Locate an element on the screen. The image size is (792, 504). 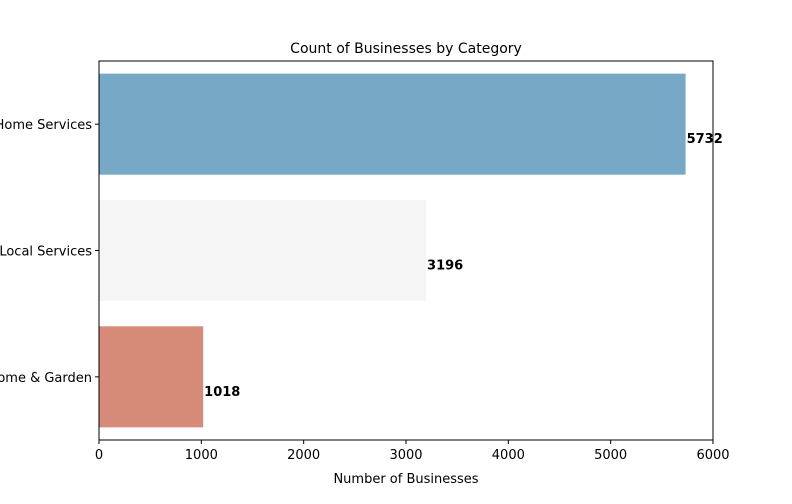
x-axis: 0 1000 2000 3000 4000 5000 6000 is located at coordinates (412, 451).